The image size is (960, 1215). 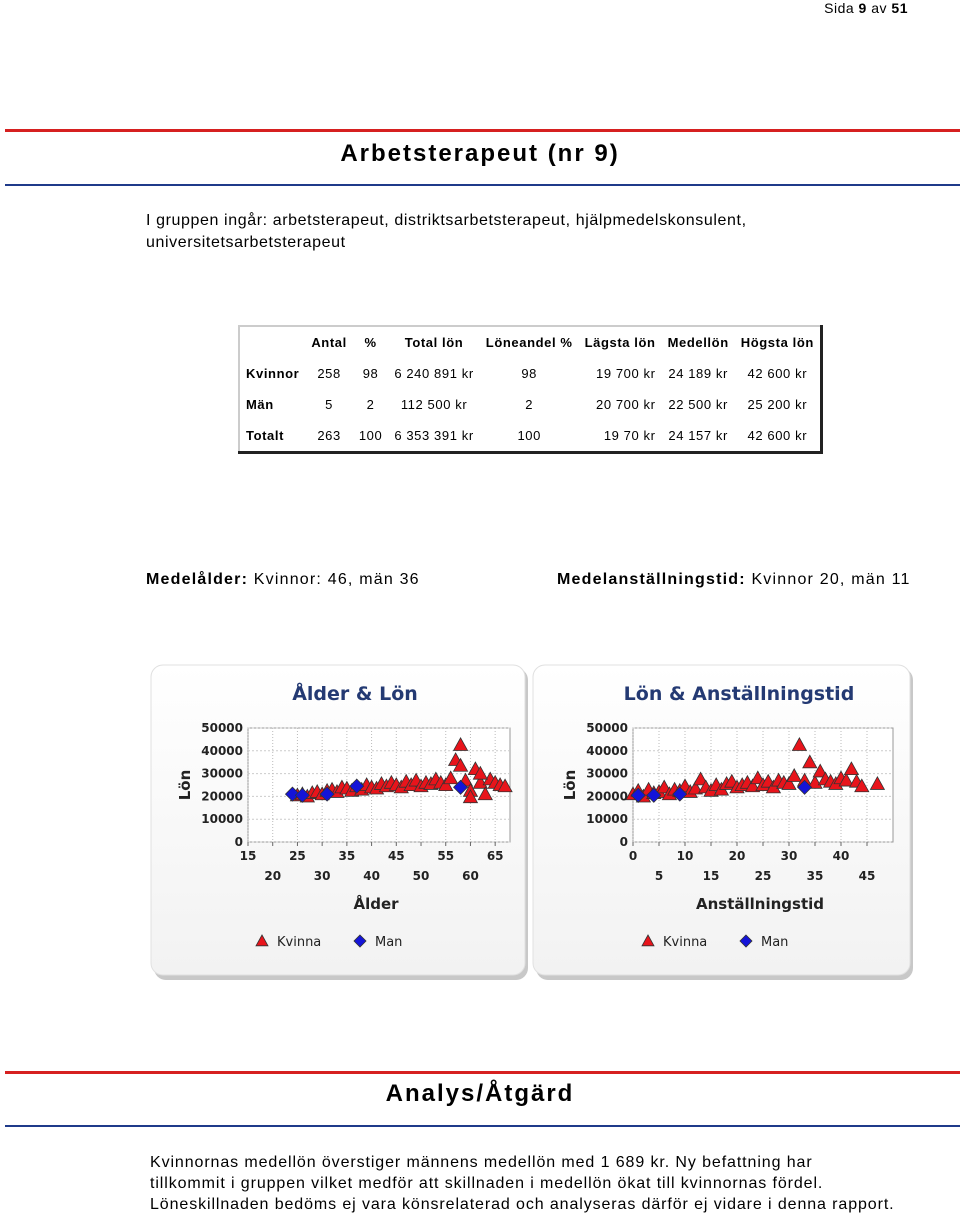 I want to click on age-stat: Medelålder: Kvinnor: 46, män 36, so click(x=283, y=580).